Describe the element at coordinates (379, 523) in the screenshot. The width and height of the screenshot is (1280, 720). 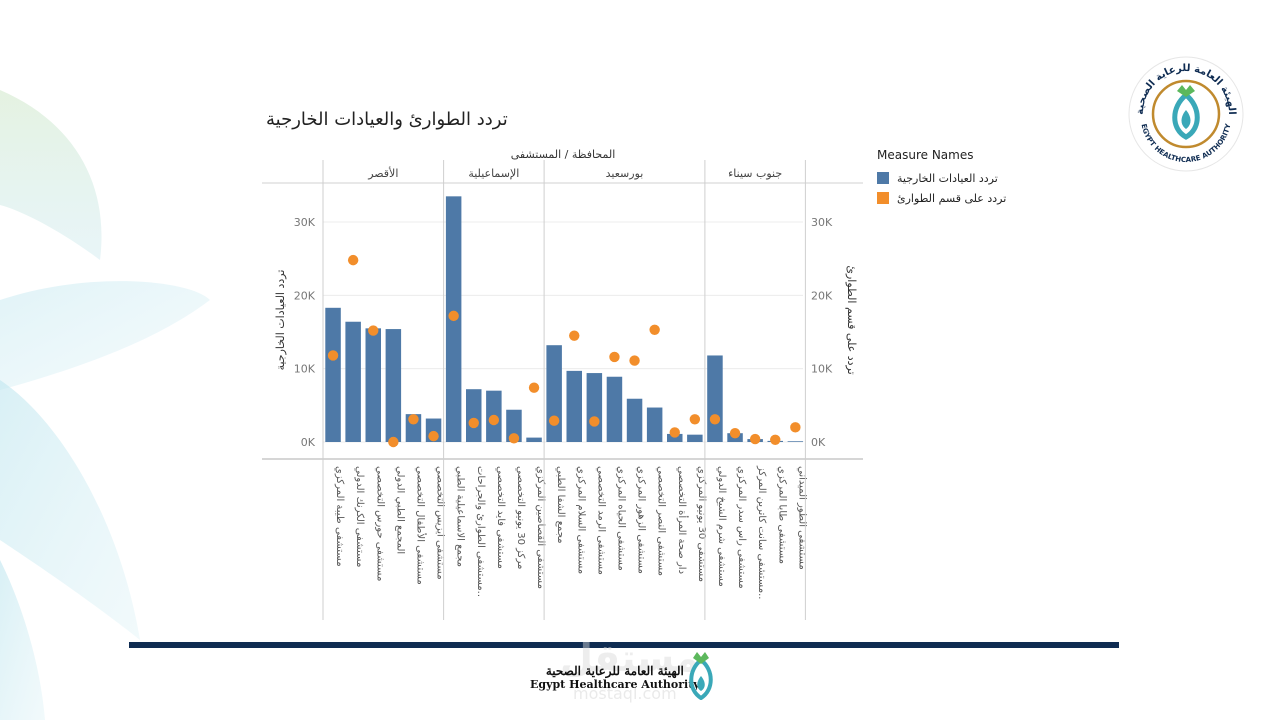
I see `x-tick-label: مستشفى حورس التخصصي` at that location.